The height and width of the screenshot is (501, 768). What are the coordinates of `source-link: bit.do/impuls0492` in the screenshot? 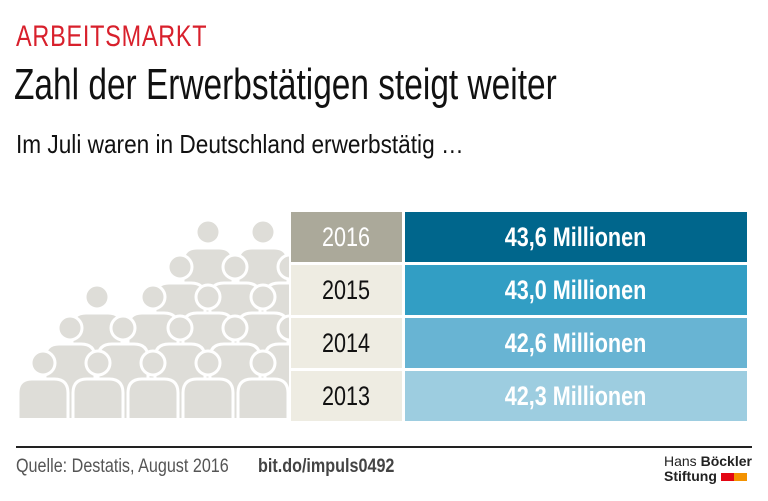 It's located at (326, 466).